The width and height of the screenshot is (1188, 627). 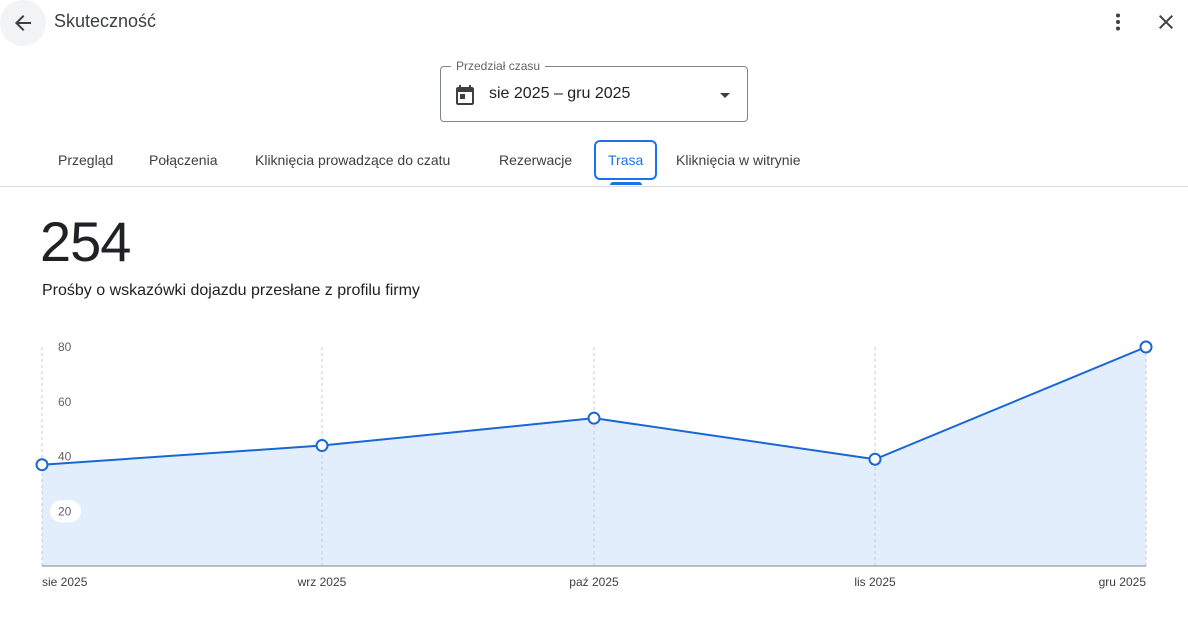 I want to click on x-tick-label: sie 2025, so click(x=65, y=582).